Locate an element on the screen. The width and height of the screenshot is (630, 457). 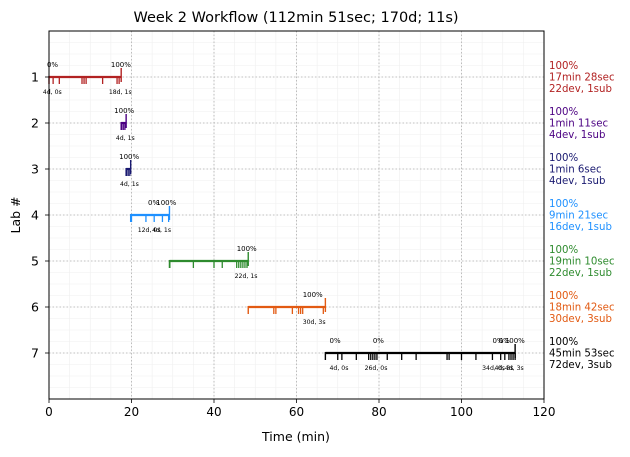
lab-6-count-label: 30d, 3s is located at coordinates (314, 322).